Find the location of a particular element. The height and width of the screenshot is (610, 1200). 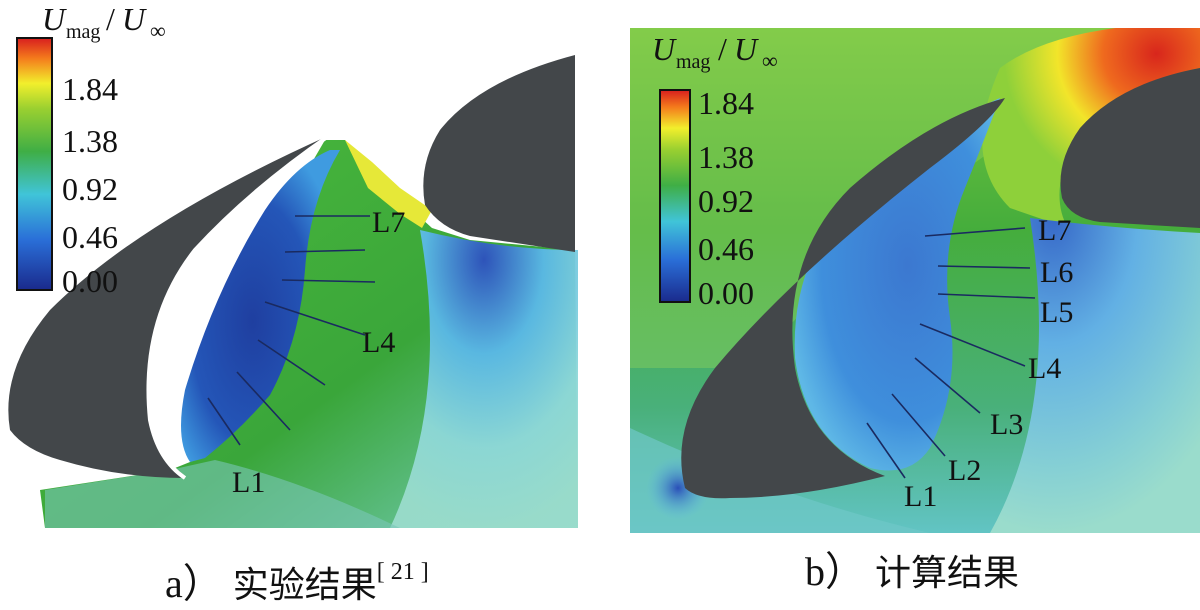

label-l5: L5 is located at coordinates (1056, 312).